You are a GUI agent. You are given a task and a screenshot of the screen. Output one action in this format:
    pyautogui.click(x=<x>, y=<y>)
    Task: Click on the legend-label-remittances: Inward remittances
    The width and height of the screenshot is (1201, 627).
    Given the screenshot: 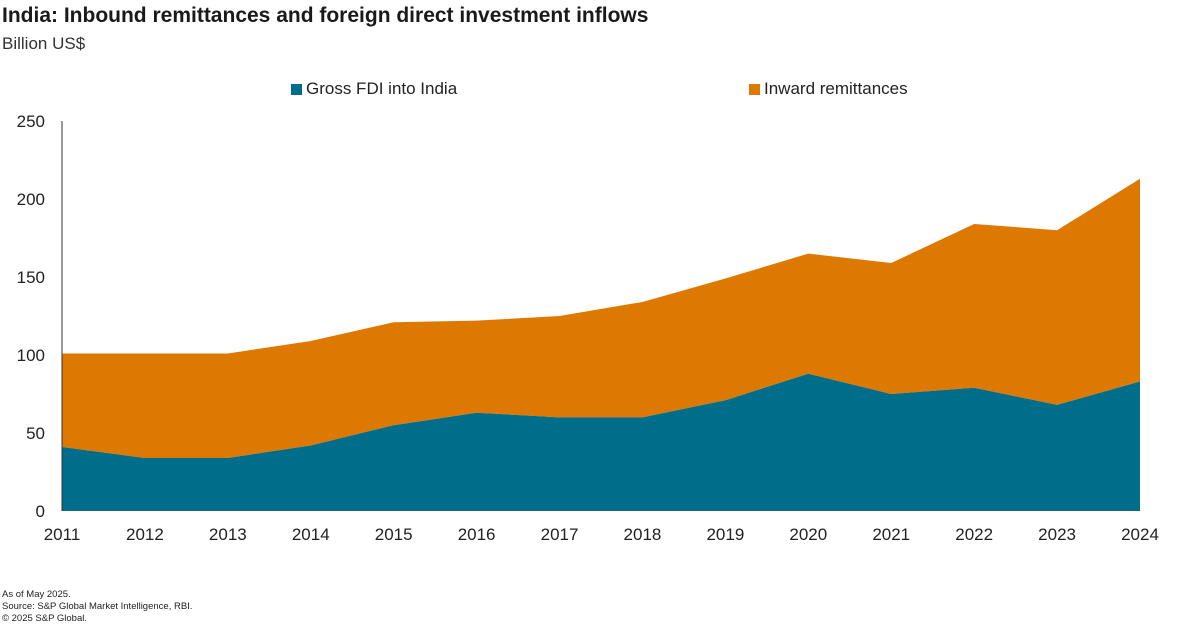 What is the action you would take?
    pyautogui.click(x=836, y=88)
    